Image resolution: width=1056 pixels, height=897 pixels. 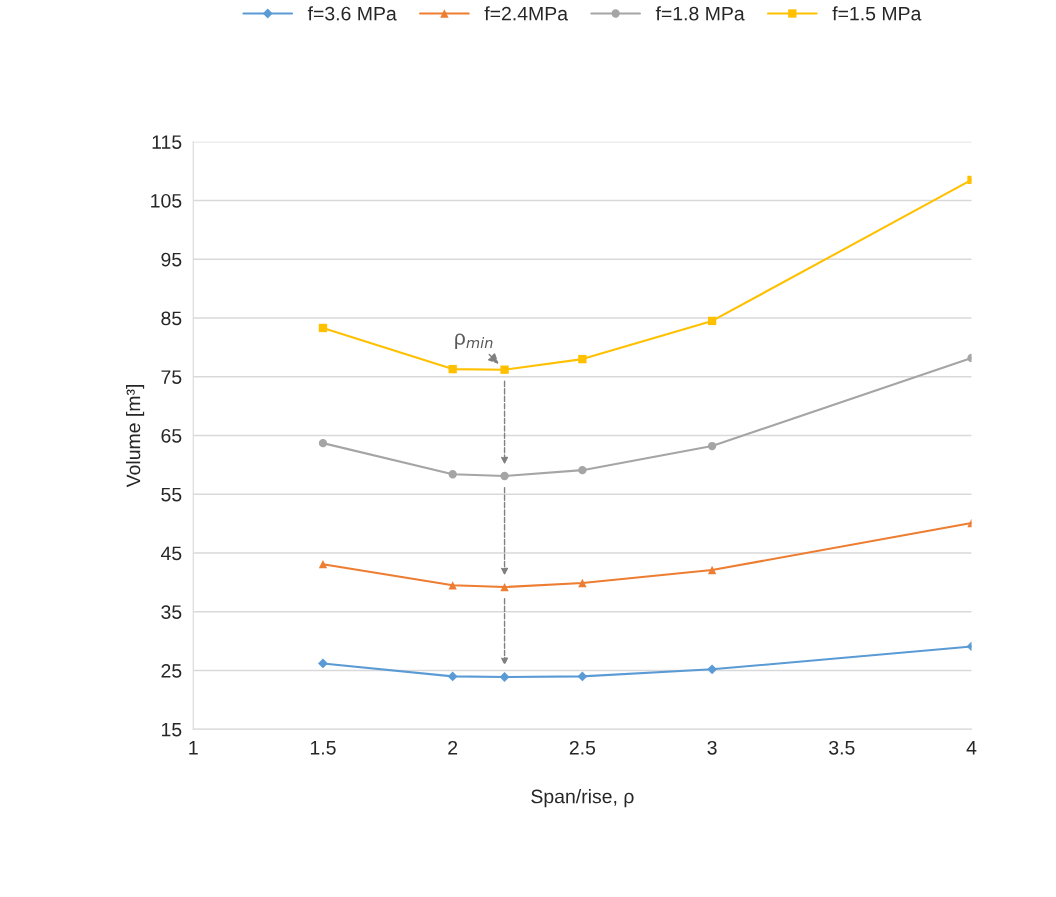 What do you see at coordinates (352, 13) in the screenshot?
I see `legend-label: f=3.6 MPa` at bounding box center [352, 13].